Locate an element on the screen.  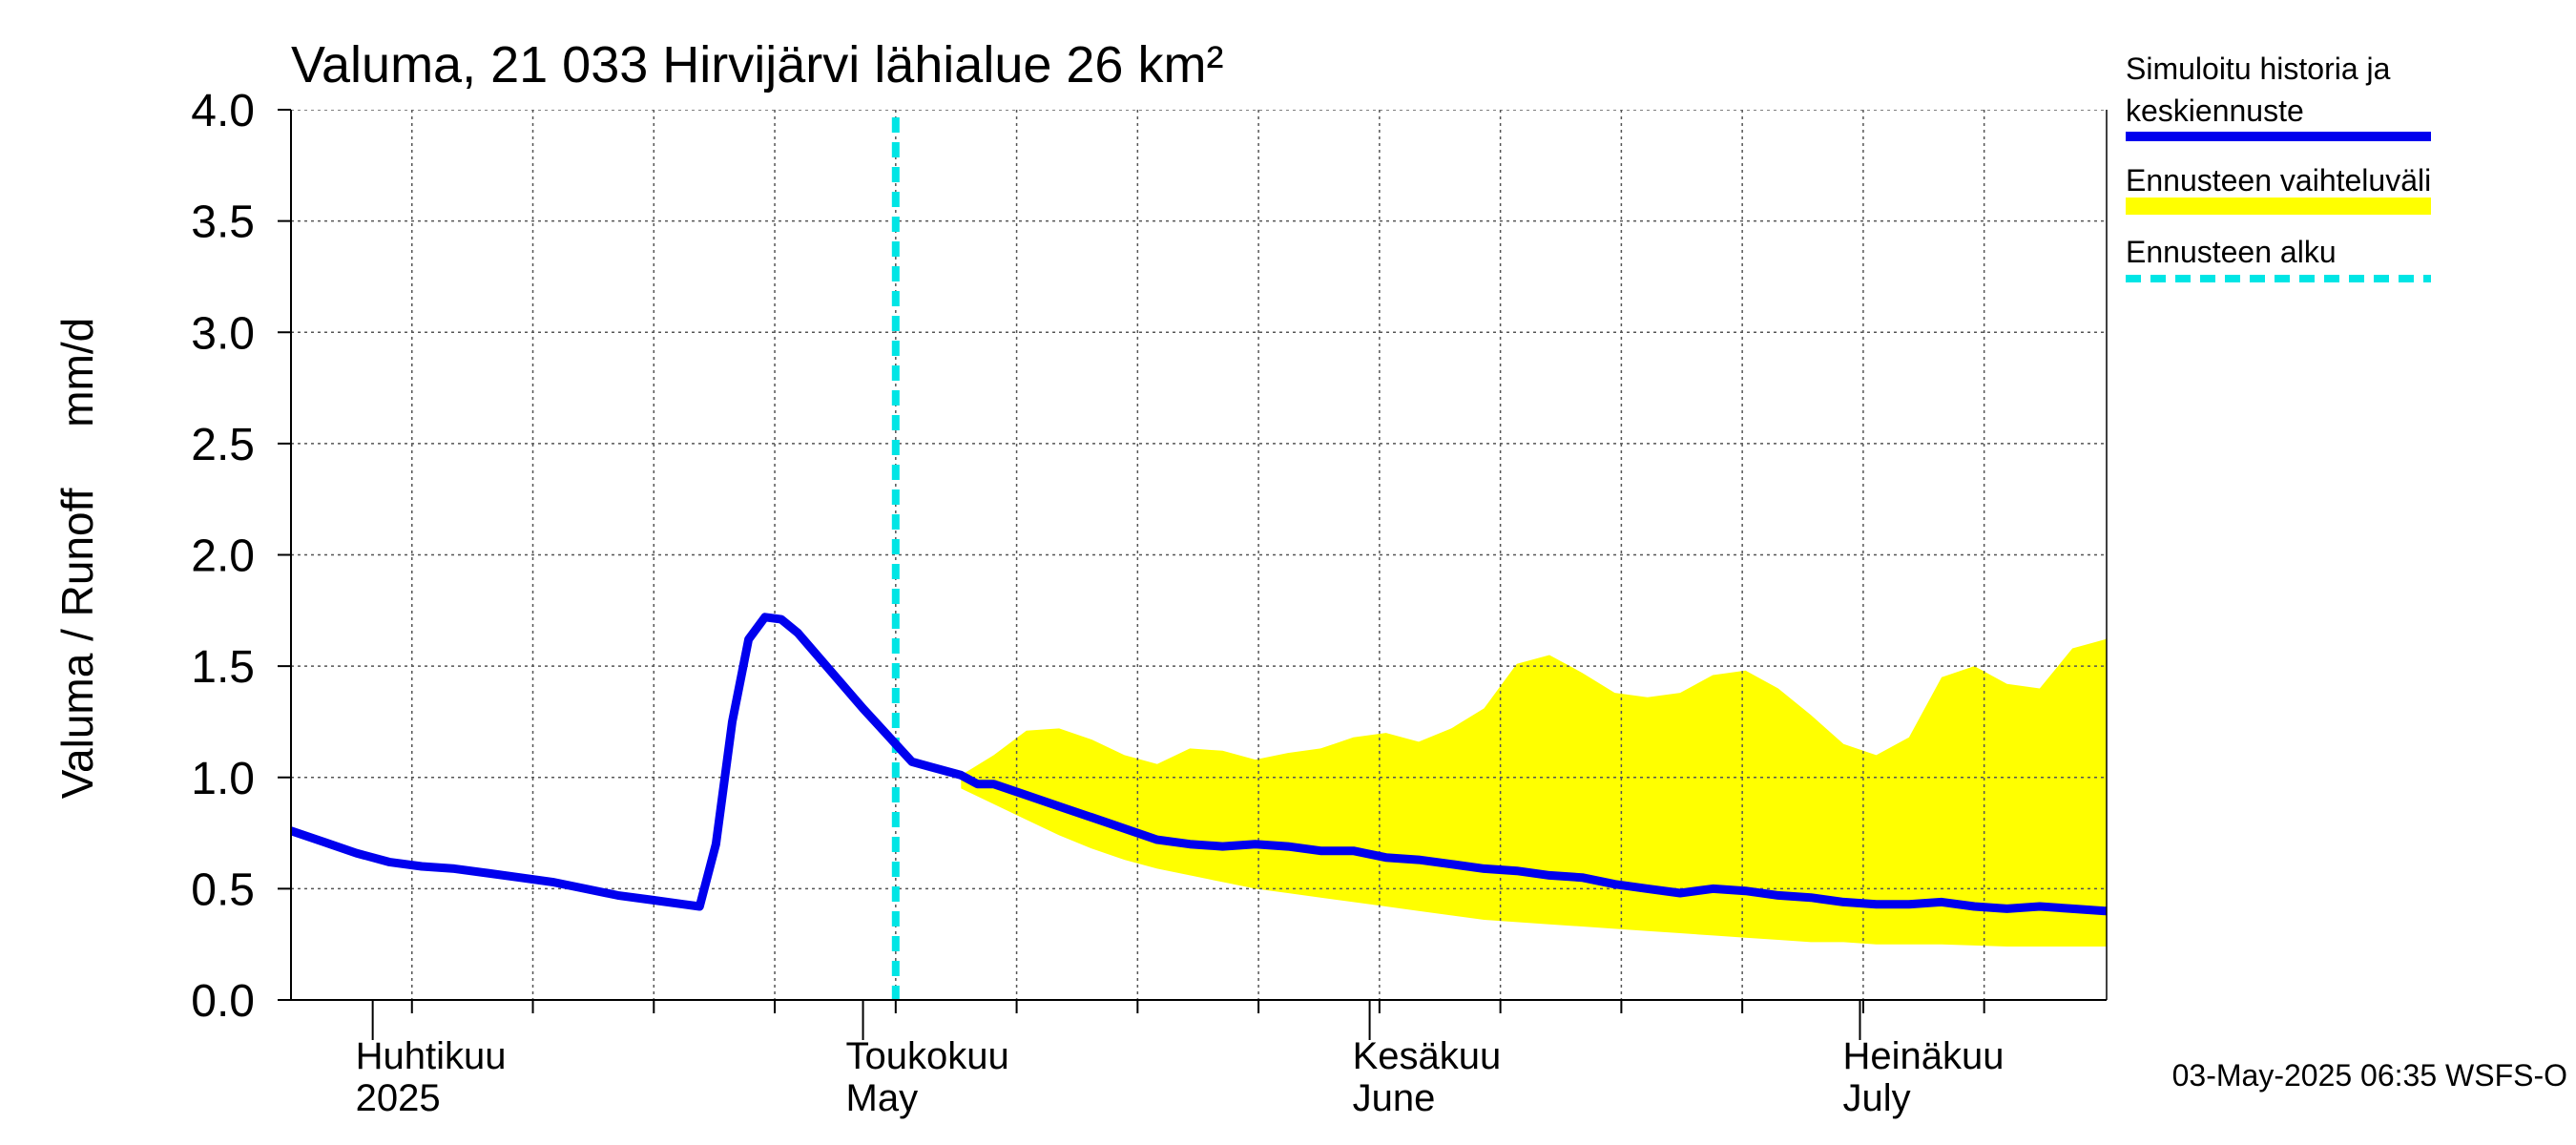
legend-label-forecast-start: Ennusteen alku is located at coordinates (2231, 252).